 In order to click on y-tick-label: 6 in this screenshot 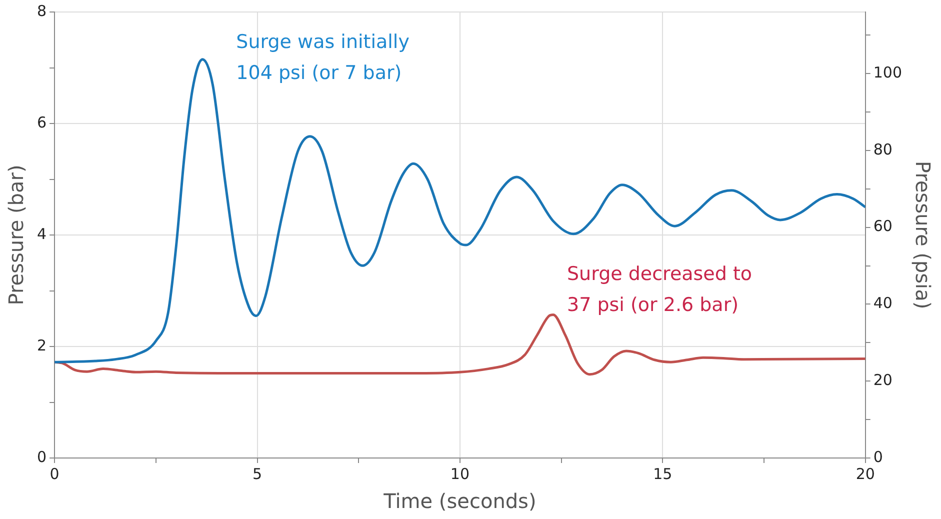, I will do `click(41, 122)`.